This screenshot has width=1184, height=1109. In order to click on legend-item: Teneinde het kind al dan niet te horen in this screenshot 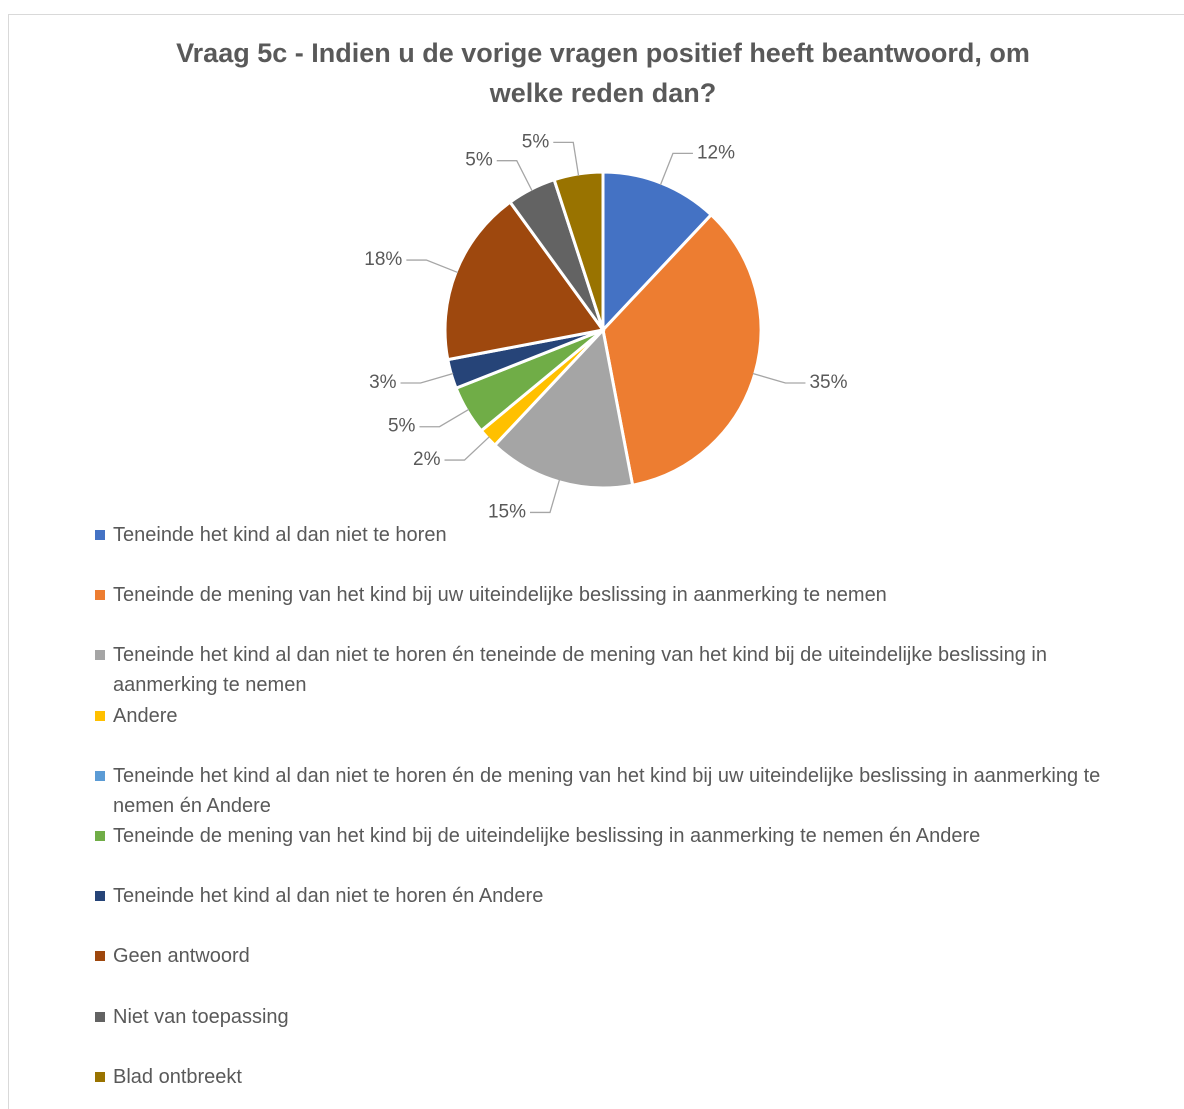, I will do `click(615, 535)`.